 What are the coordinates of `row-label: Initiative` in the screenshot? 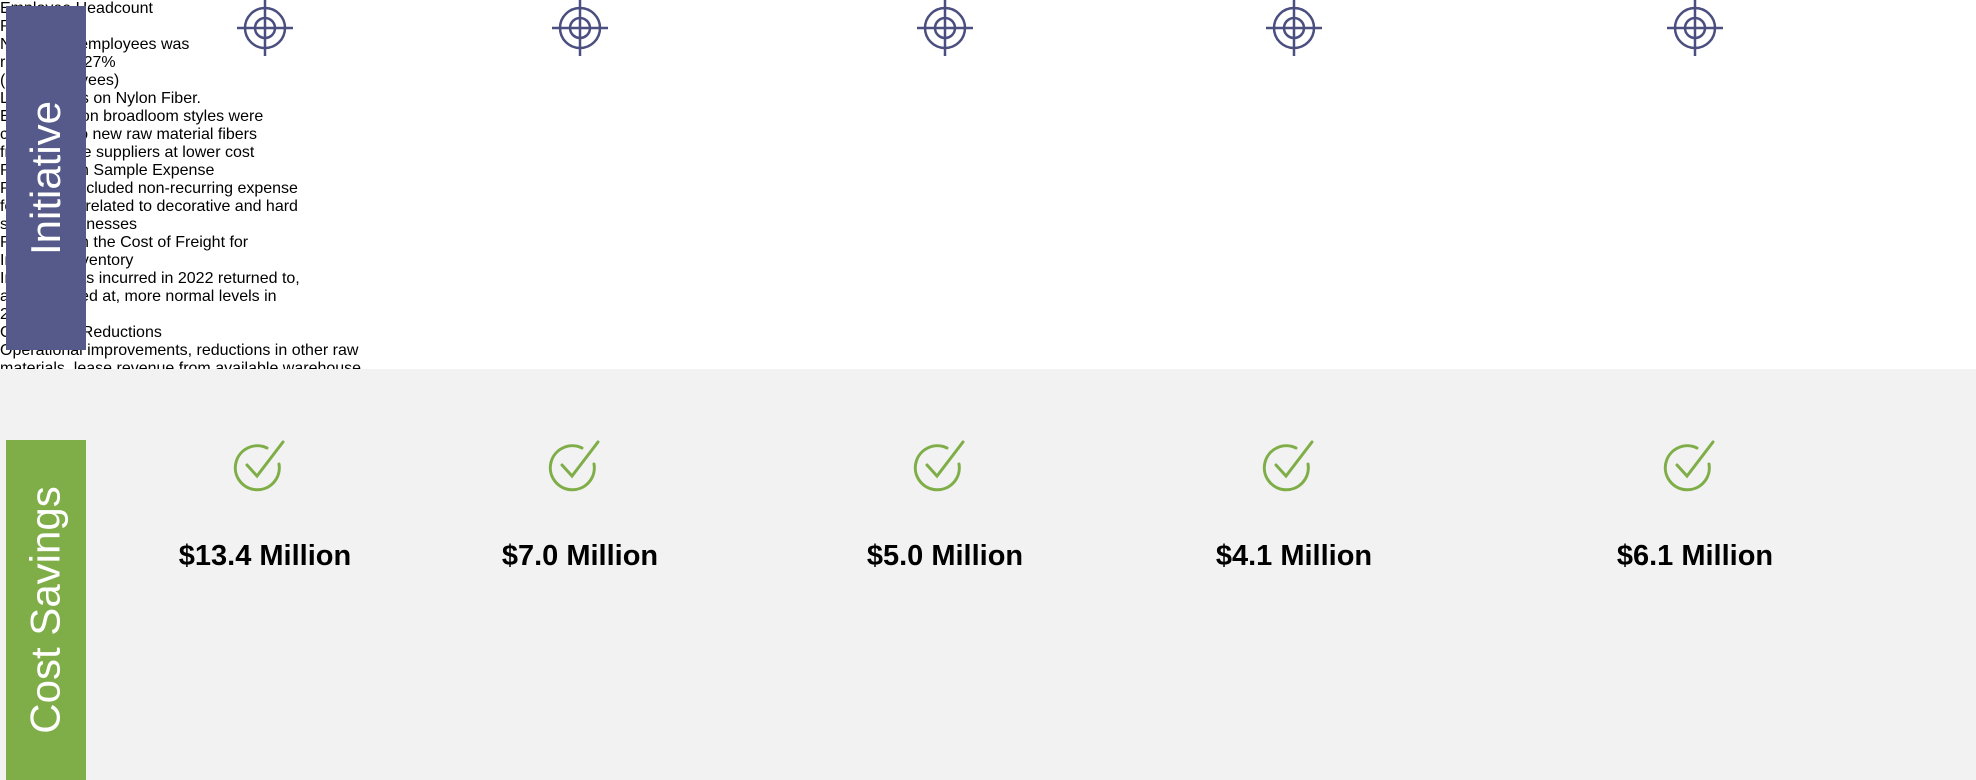 It's located at (46, 178).